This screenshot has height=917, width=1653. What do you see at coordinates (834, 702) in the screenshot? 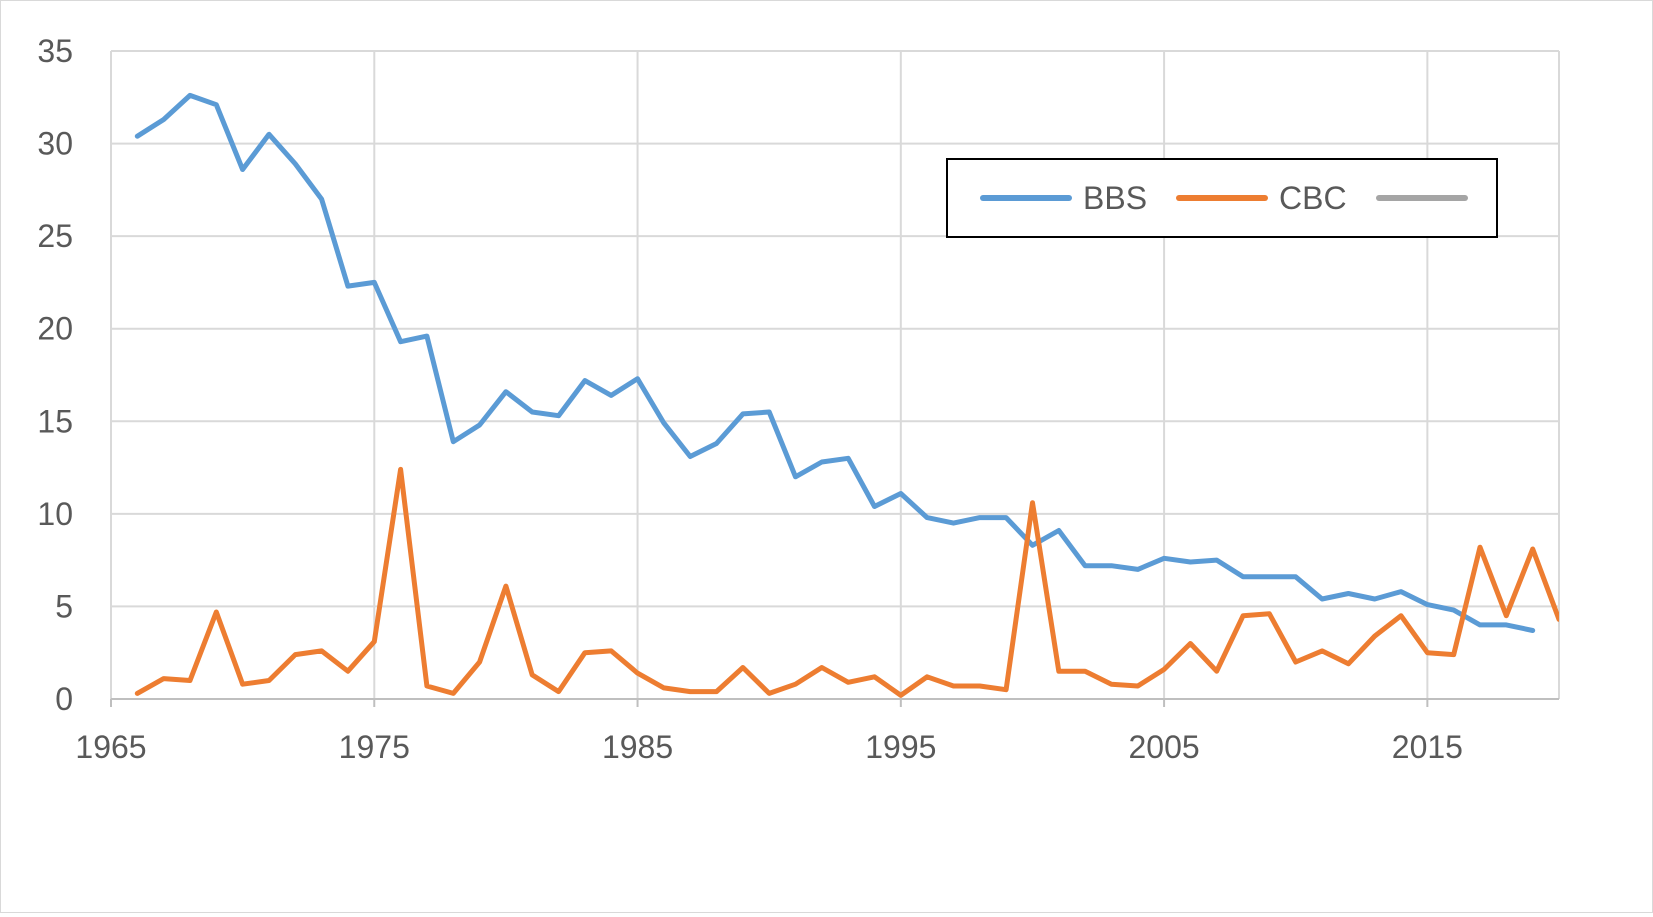
I see `axes` at bounding box center [834, 702].